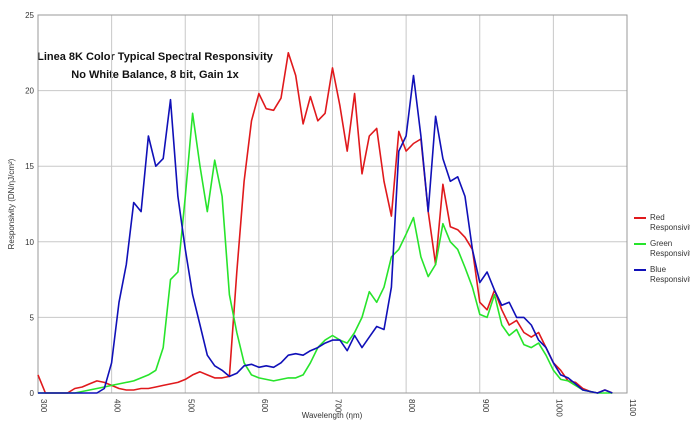 This screenshot has height=428, width=690. Describe the element at coordinates (338, 406) in the screenshot. I see `x-tick-label: 700` at that location.